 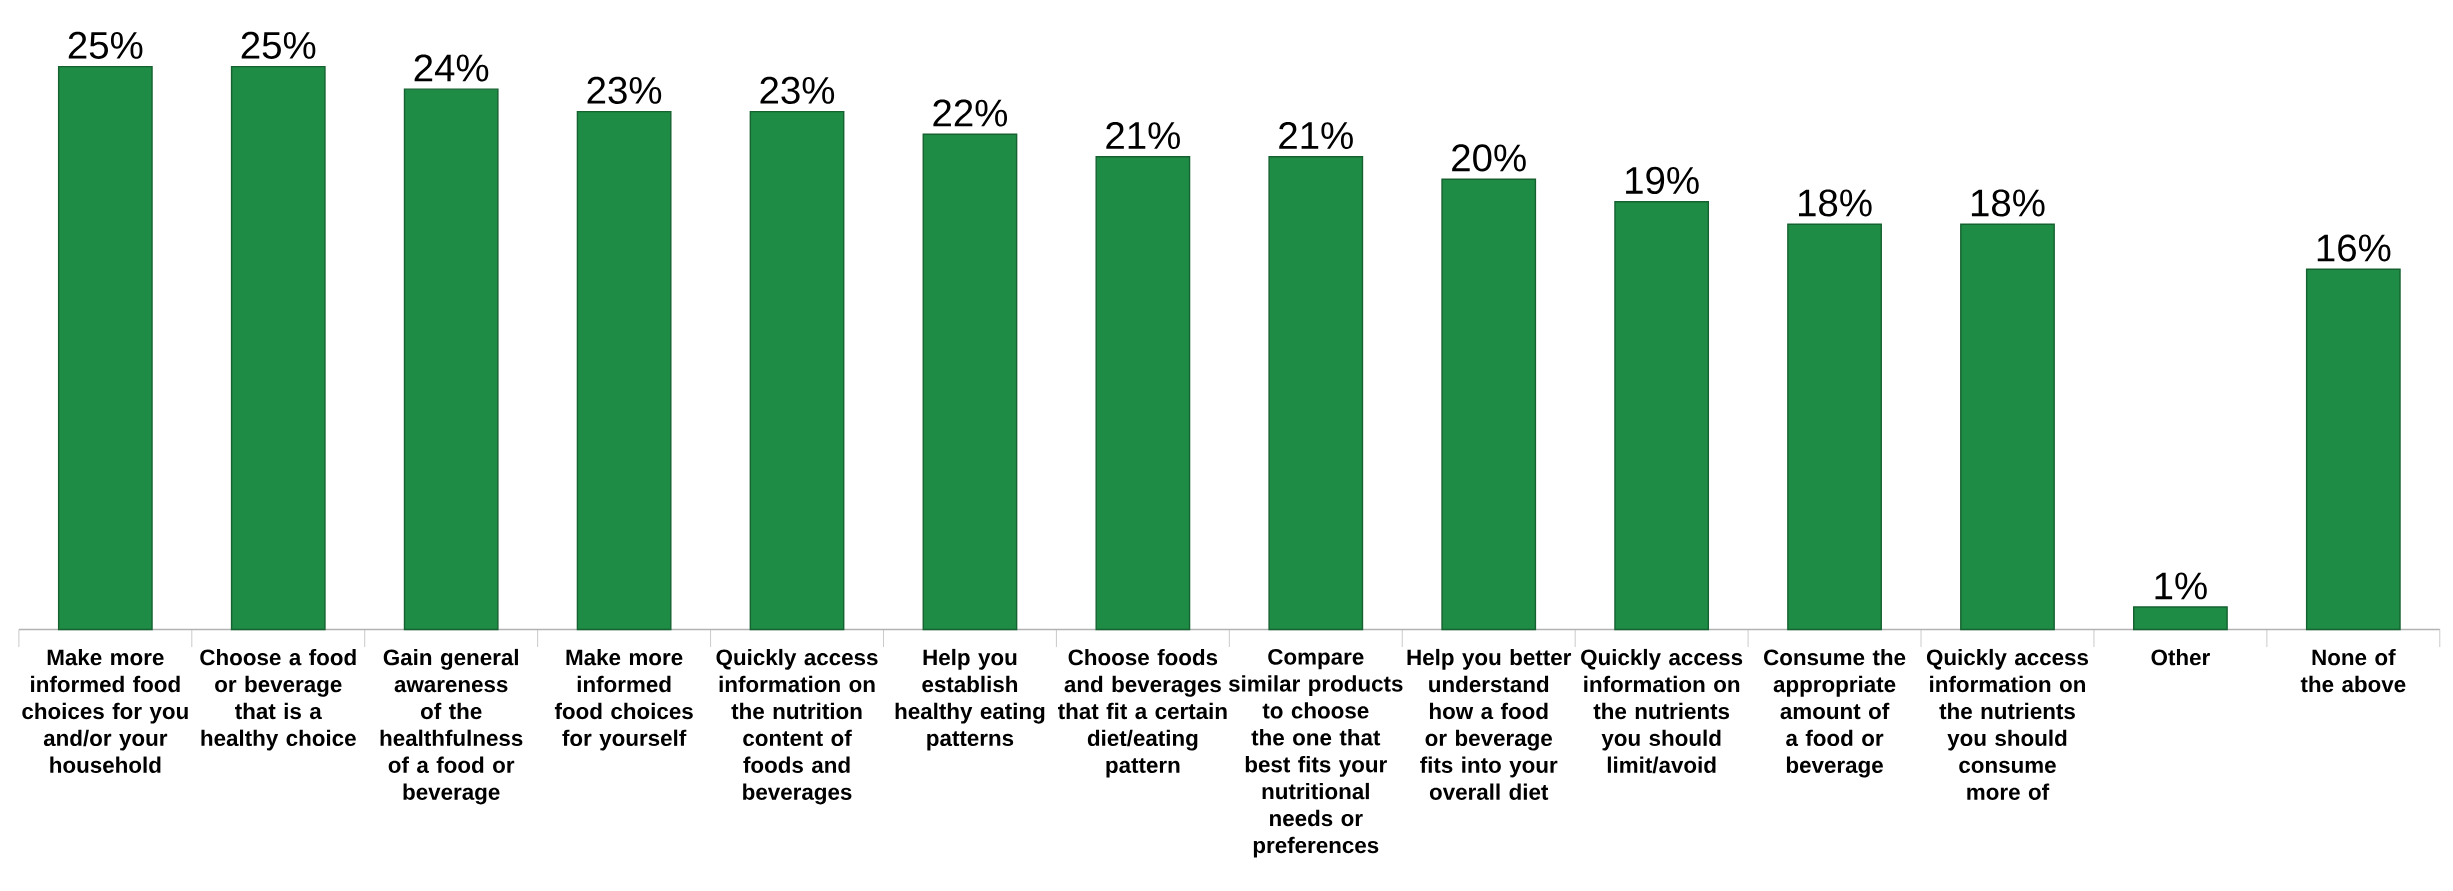 I want to click on x-tick-label: Make more informed food choices for you and/or your household, so click(x=105, y=710).